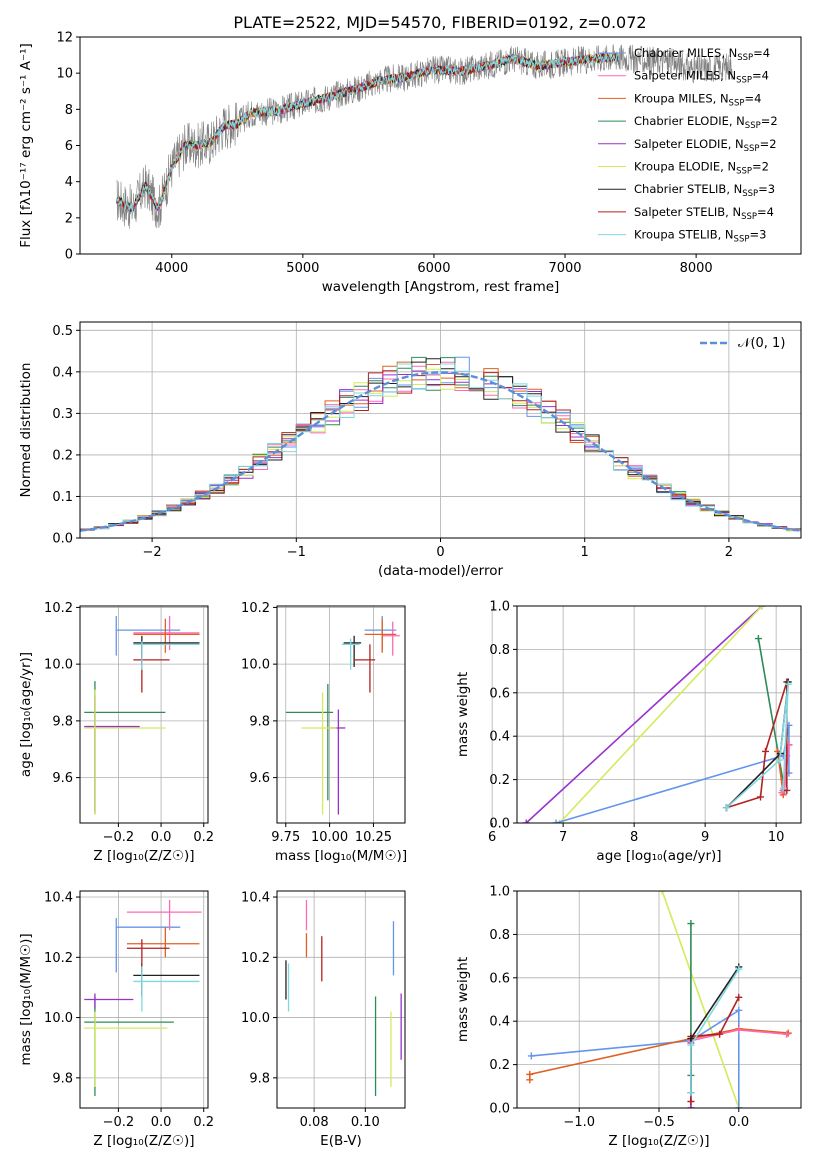 The height and width of the screenshot is (1170, 819). I want to click on x-tick-label: 0.08, so click(314, 1122).